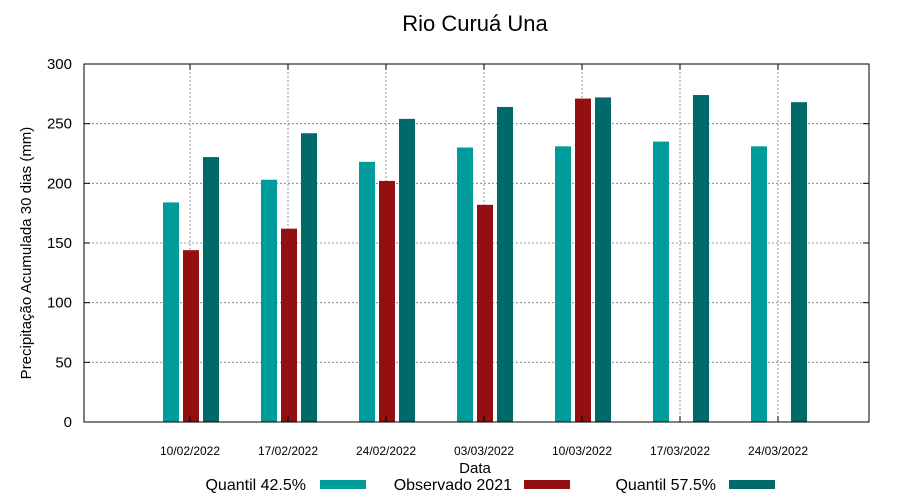  What do you see at coordinates (63, 362) in the screenshot?
I see `y-tick-label: 50` at bounding box center [63, 362].